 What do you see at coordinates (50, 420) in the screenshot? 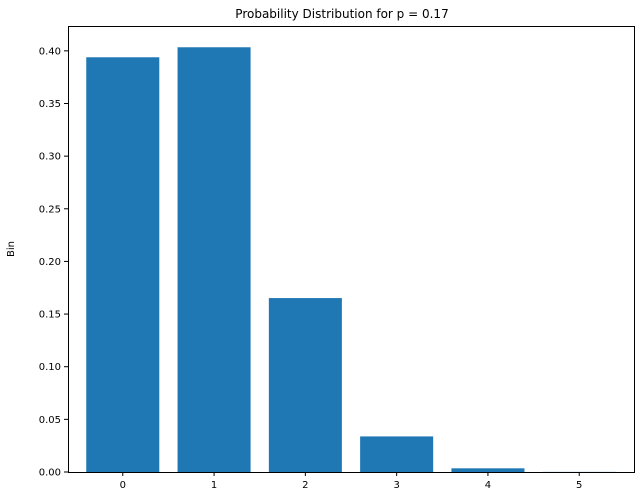
I see `y-tick-label: 0.05` at bounding box center [50, 420].